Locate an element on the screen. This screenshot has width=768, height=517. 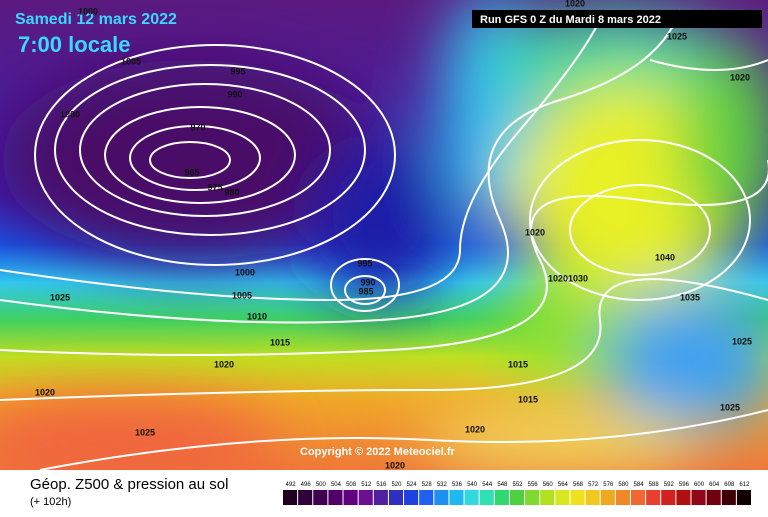
isobar-label: 975 is located at coordinates (214, 187).